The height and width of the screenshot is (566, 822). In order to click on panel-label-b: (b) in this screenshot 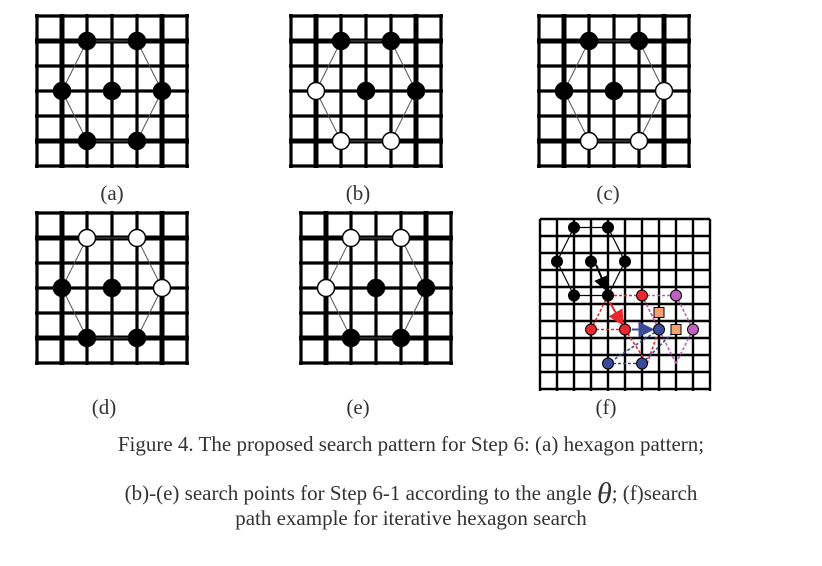, I will do `click(358, 193)`.